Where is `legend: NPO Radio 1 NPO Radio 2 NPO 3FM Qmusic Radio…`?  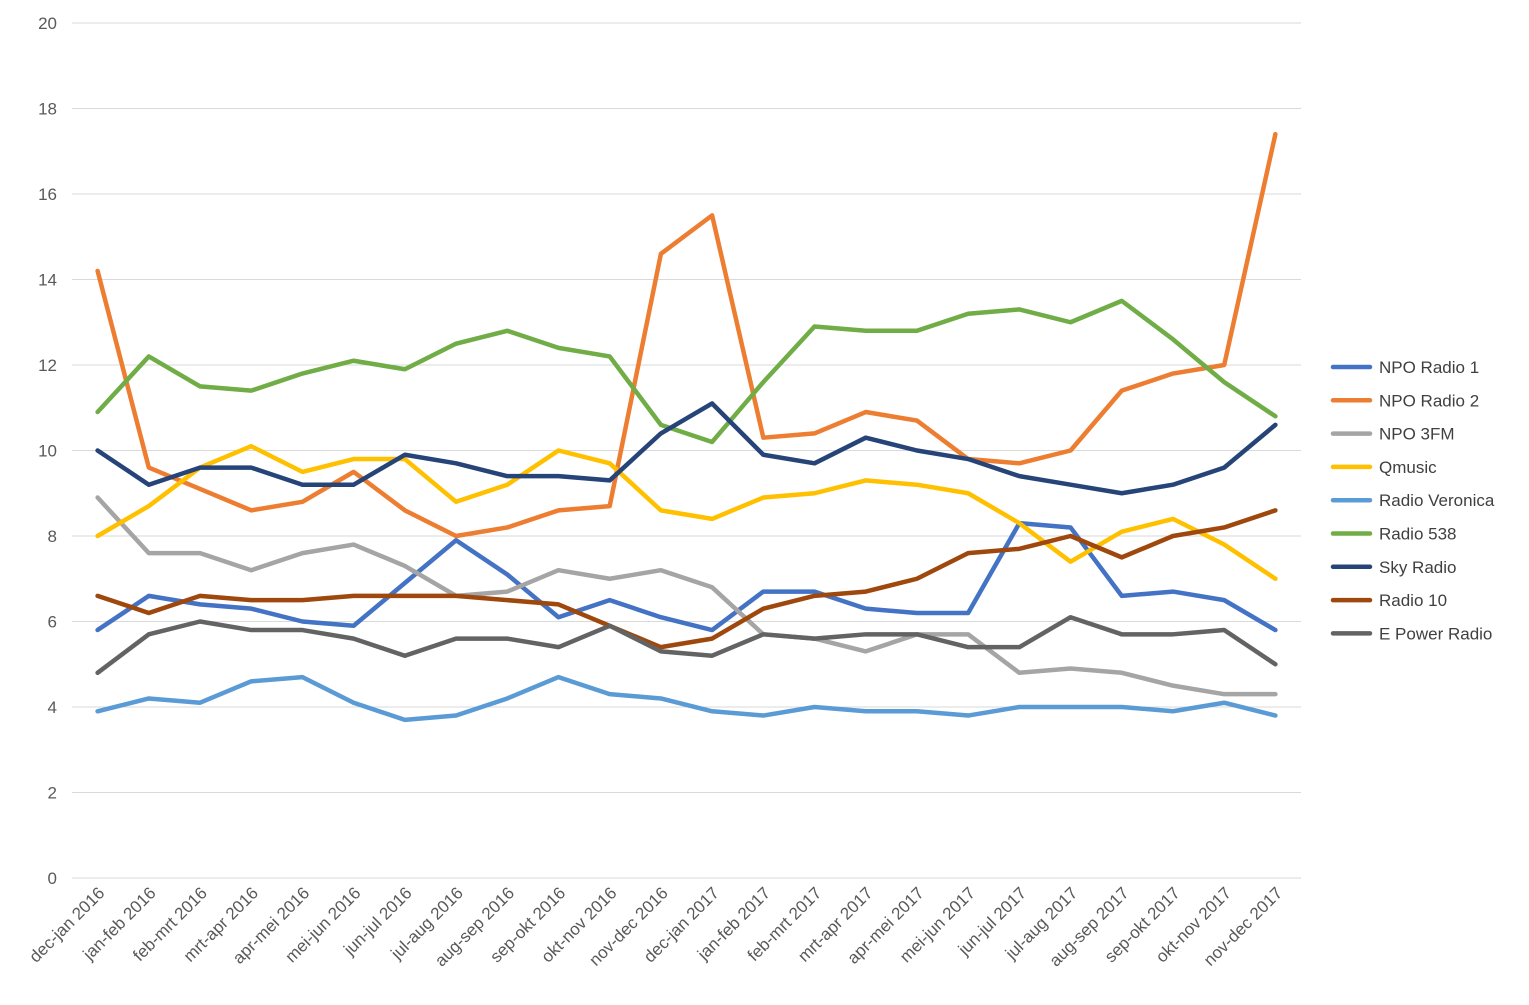 legend: NPO Radio 1 NPO Radio 2 NPO 3FM Qmusic Radio… is located at coordinates (1412, 500).